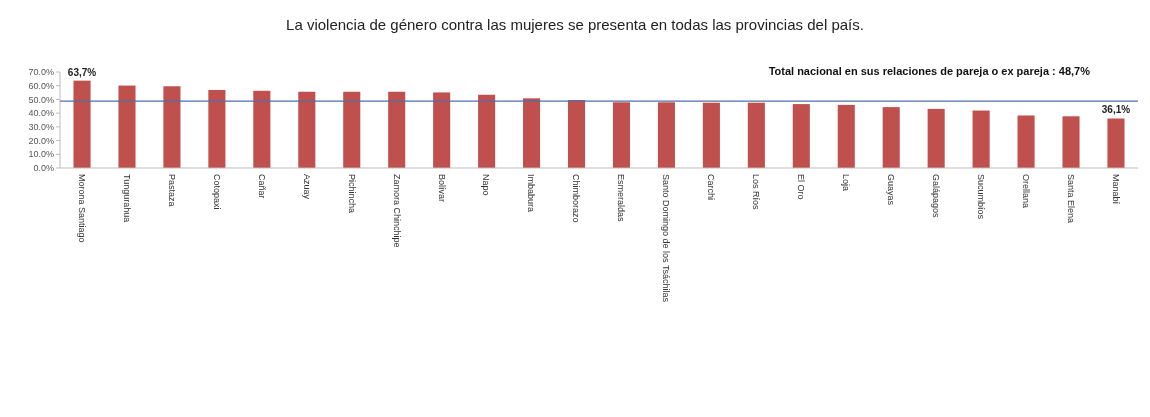  Describe the element at coordinates (41, 127) in the screenshot. I see `y-tick-label: 30.0%` at that location.